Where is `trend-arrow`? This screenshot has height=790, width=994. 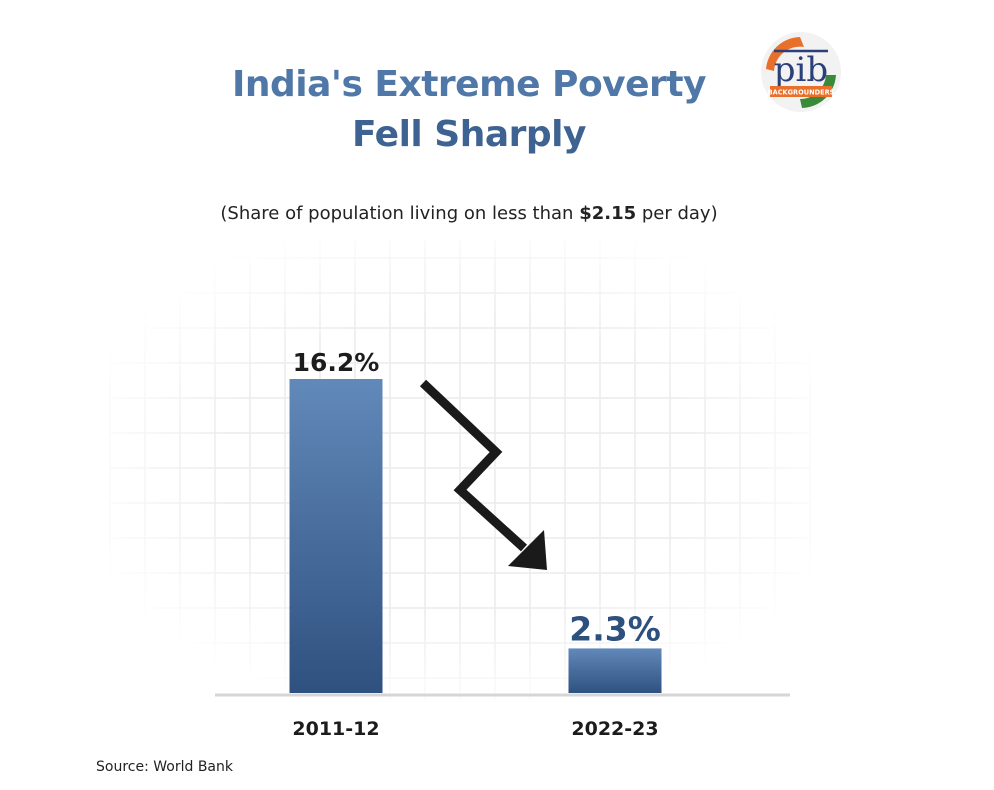 trend-arrow is located at coordinates (483, 474).